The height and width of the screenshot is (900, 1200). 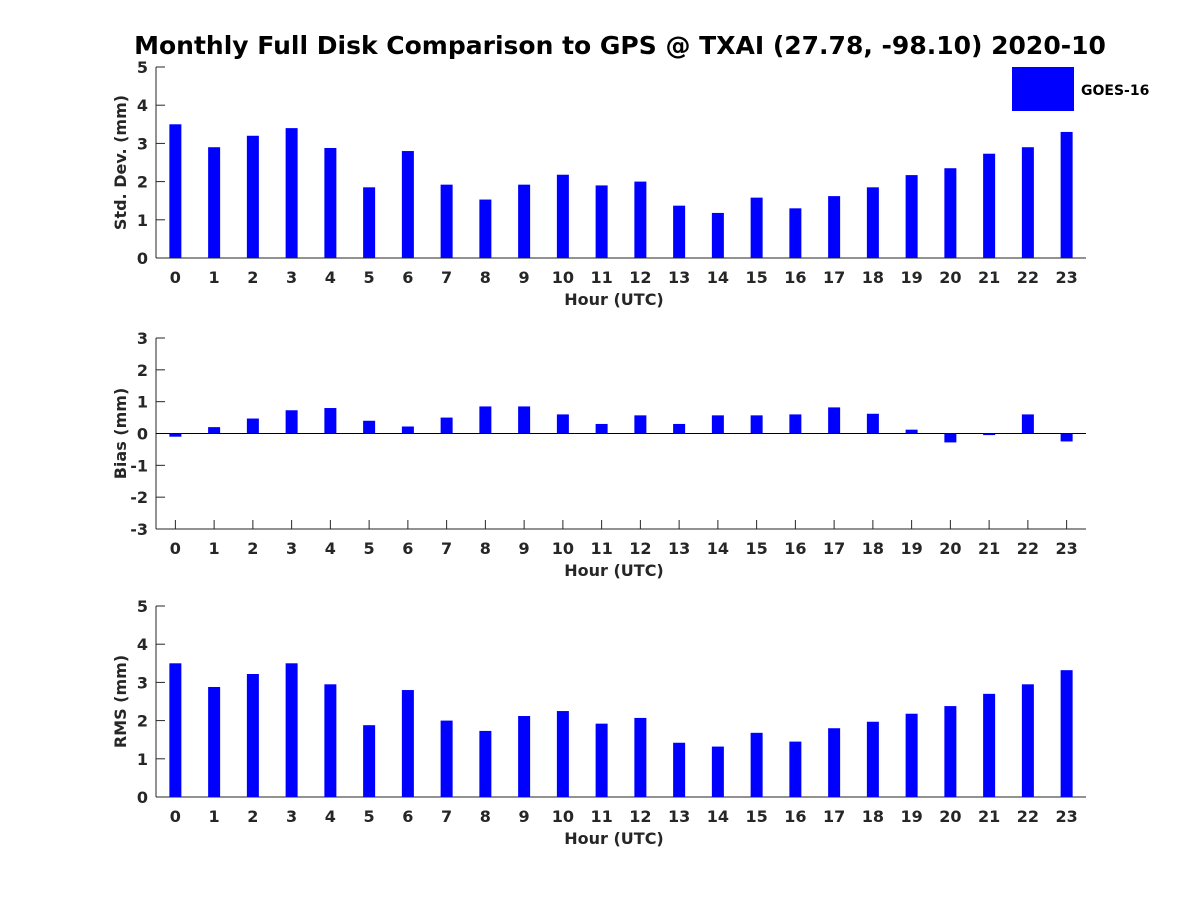 What do you see at coordinates (175, 277) in the screenshot?
I see `x-tick-label: 0` at bounding box center [175, 277].